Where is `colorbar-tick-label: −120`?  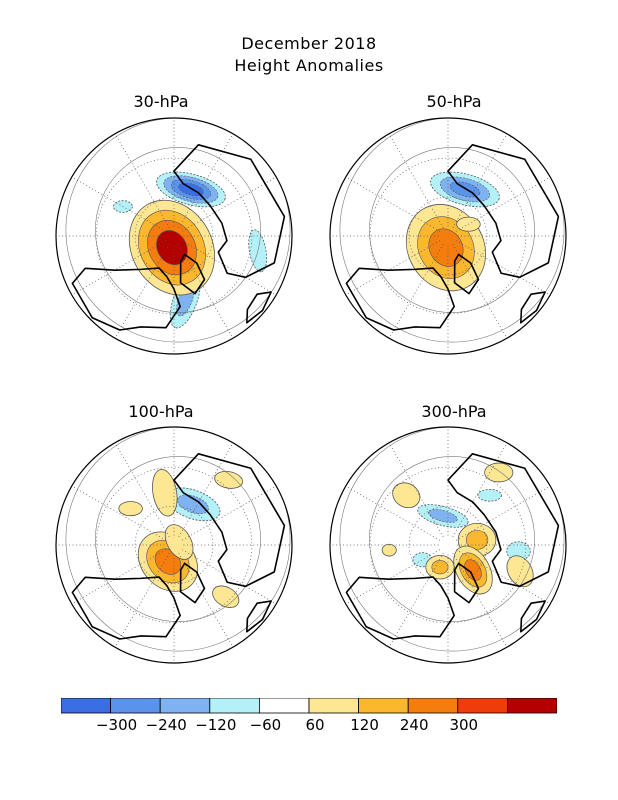 colorbar-tick-label: −120 is located at coordinates (216, 725).